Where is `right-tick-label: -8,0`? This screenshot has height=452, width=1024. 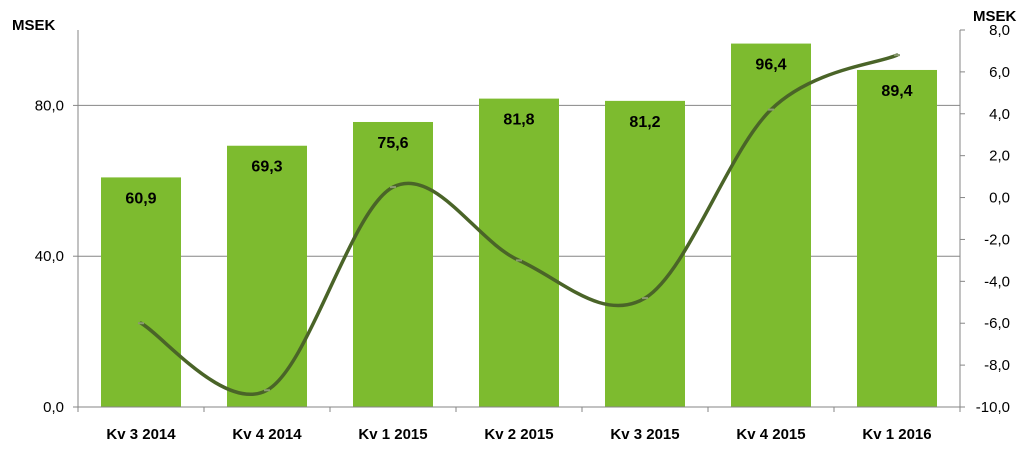
right-tick-label: -8,0 is located at coordinates (997, 365).